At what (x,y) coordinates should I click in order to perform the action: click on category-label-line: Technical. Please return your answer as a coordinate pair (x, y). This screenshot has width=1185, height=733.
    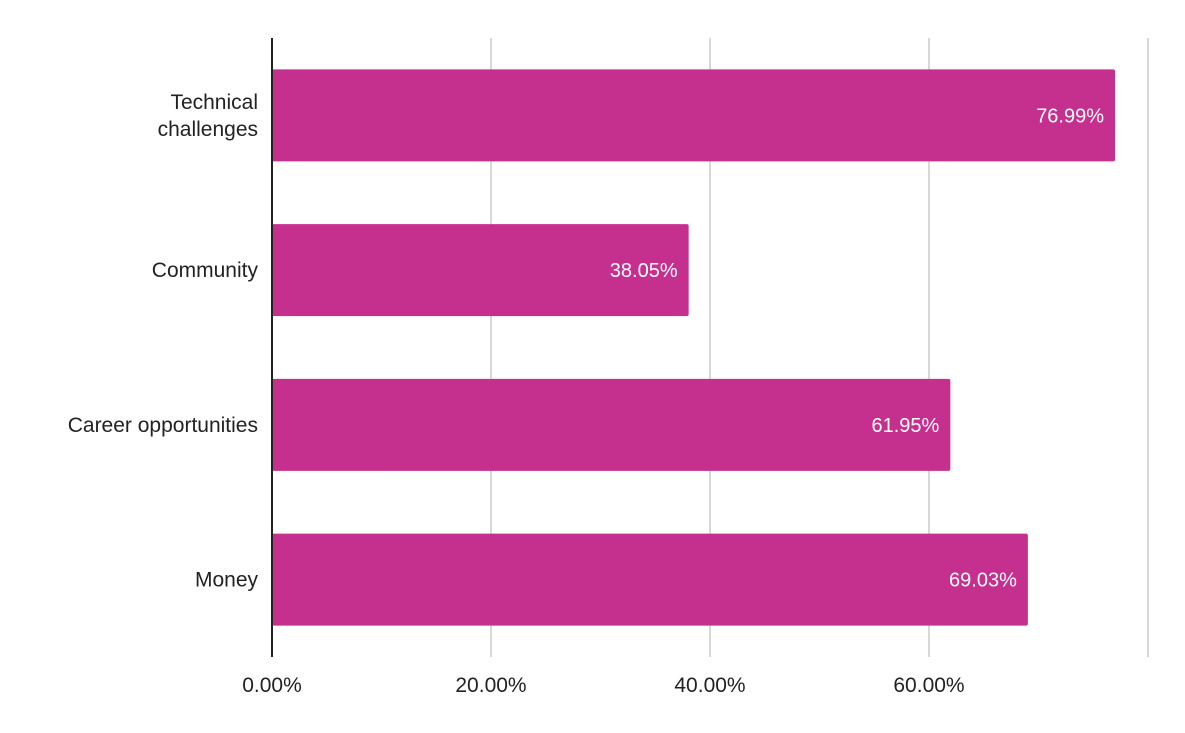
    Looking at the image, I should click on (214, 102).